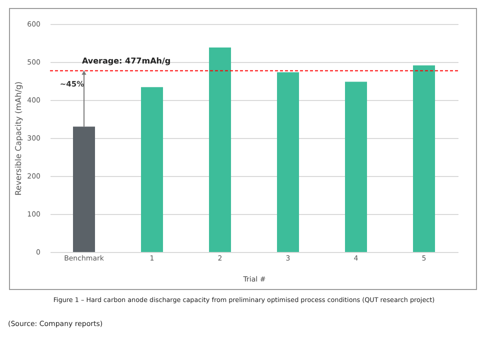 This screenshot has height=349, width=488. Describe the element at coordinates (126, 61) in the screenshot. I see `ref-line-label: Average: 477mAh/g` at that location.